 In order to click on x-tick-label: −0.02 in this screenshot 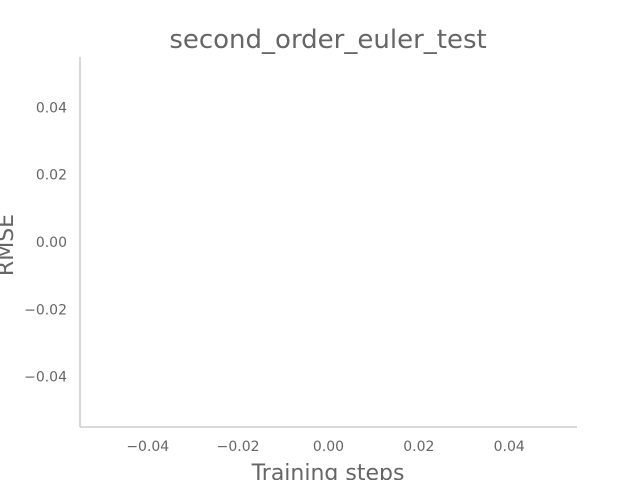, I will do `click(238, 447)`.